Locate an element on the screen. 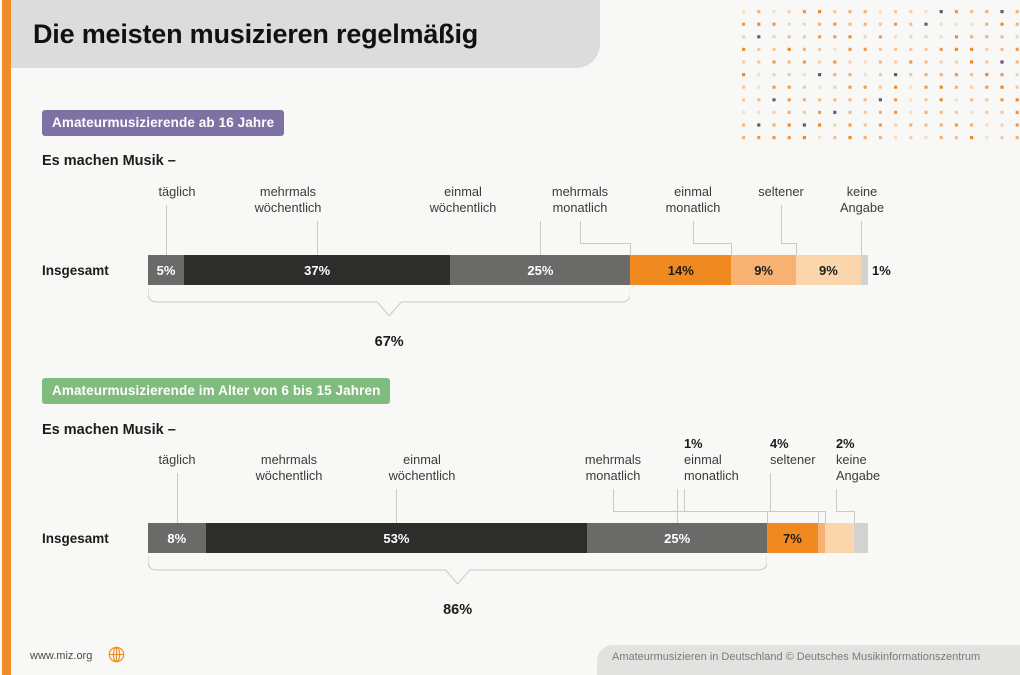  page-title: Die meisten musizieren regelmäßig is located at coordinates (256, 34).